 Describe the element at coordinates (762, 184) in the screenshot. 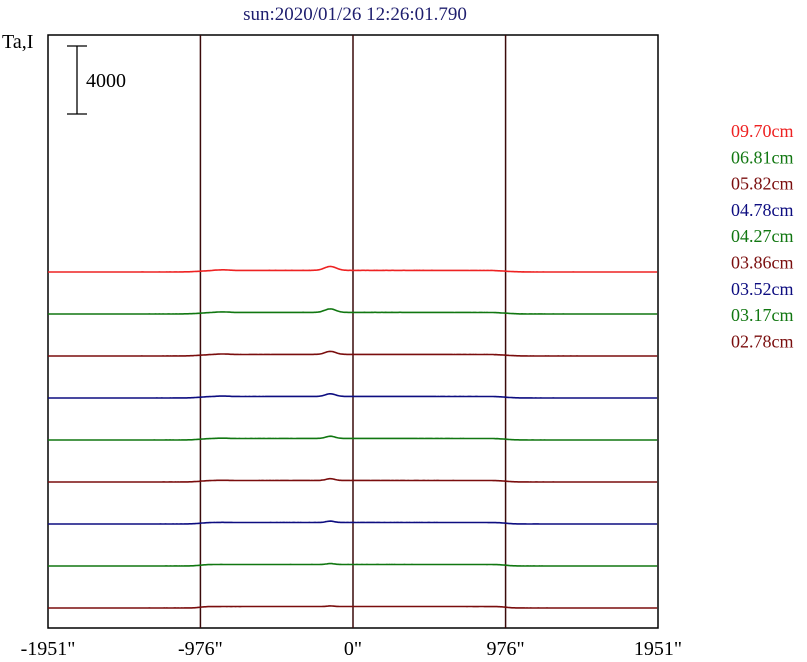

I see `legend-entry: 05.82cm` at that location.